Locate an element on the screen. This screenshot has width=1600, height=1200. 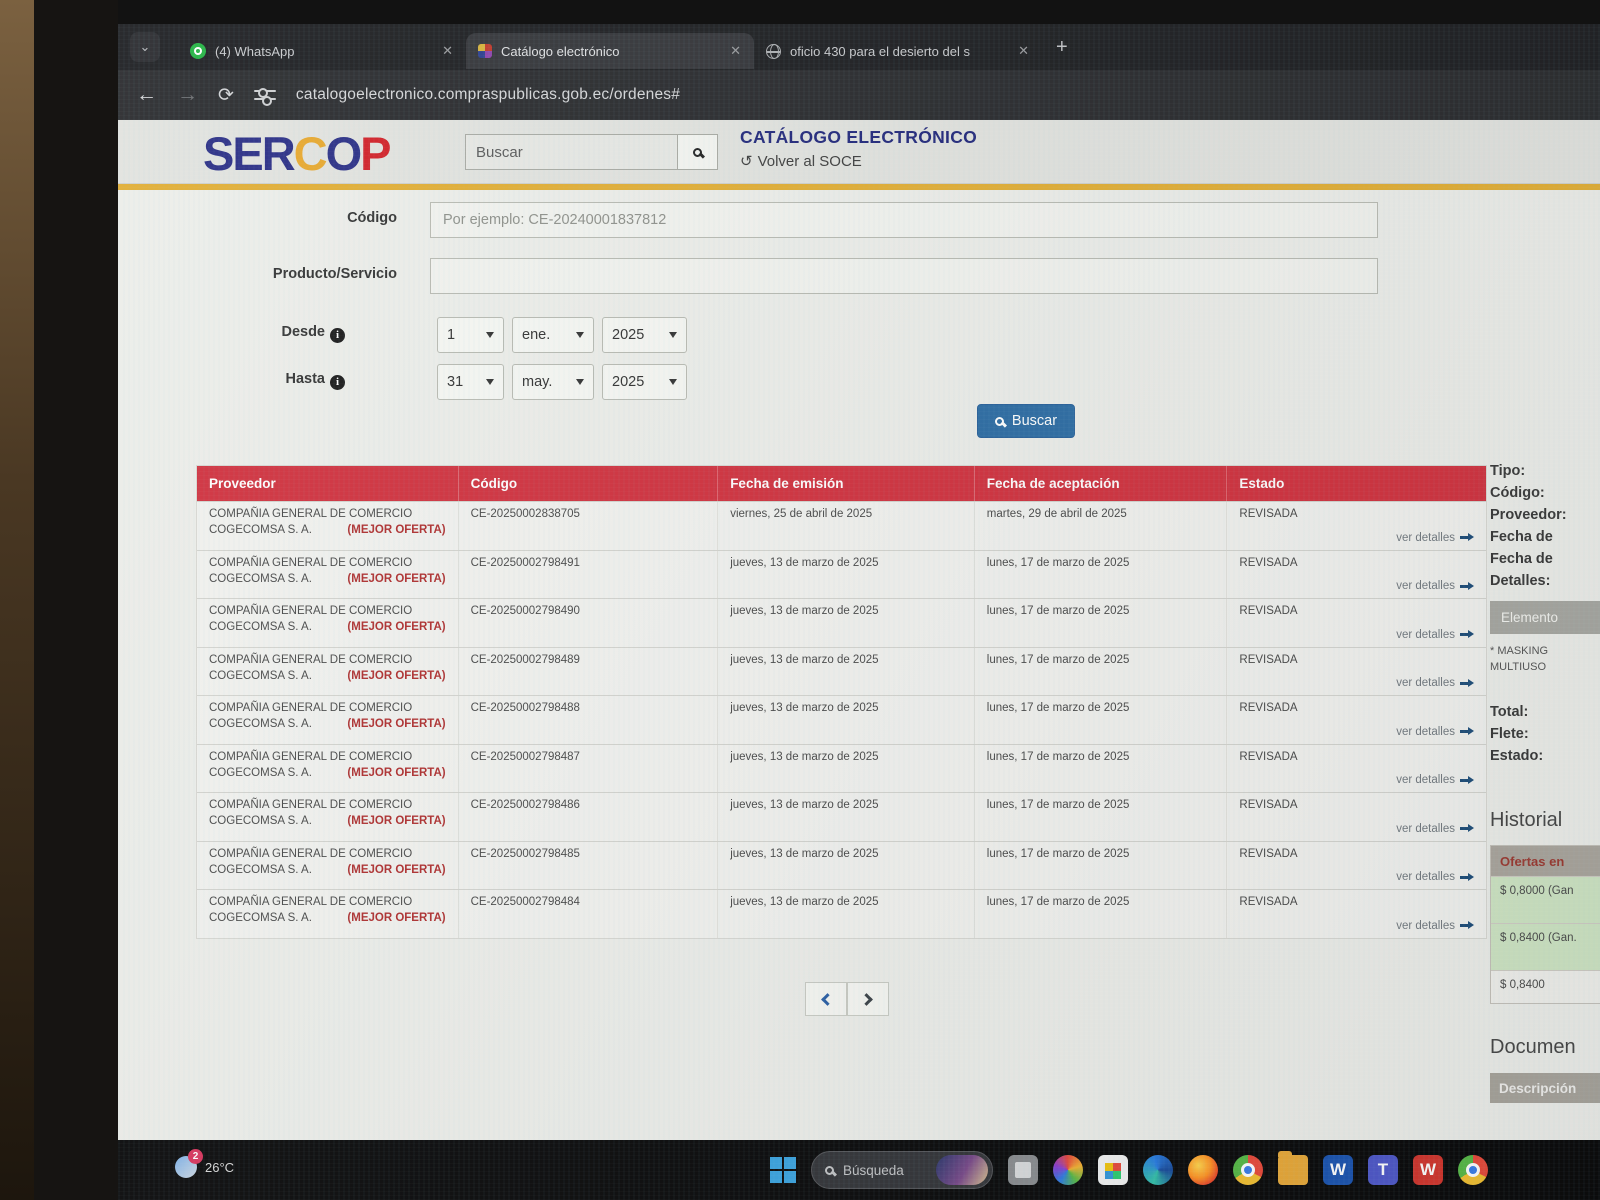
producto-servicio-input is located at coordinates (904, 276).